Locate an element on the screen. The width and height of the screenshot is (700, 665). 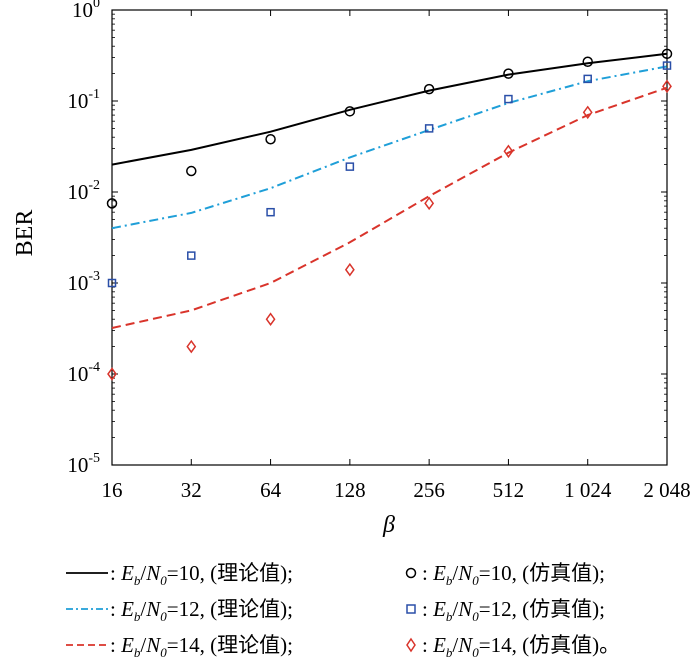
legend-swatch-dashed is located at coordinates (87, 645).